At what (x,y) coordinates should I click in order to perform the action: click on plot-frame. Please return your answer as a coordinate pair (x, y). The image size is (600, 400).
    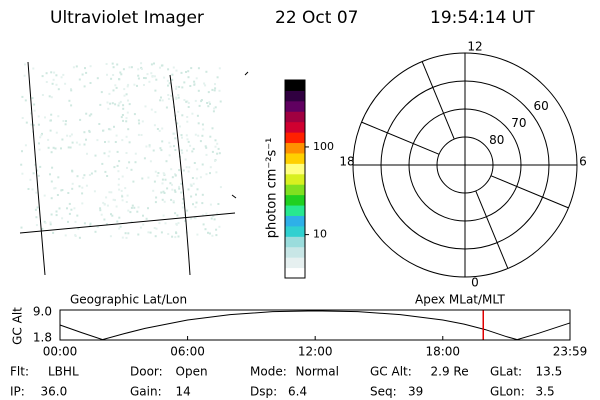
    Looking at the image, I should click on (315, 325).